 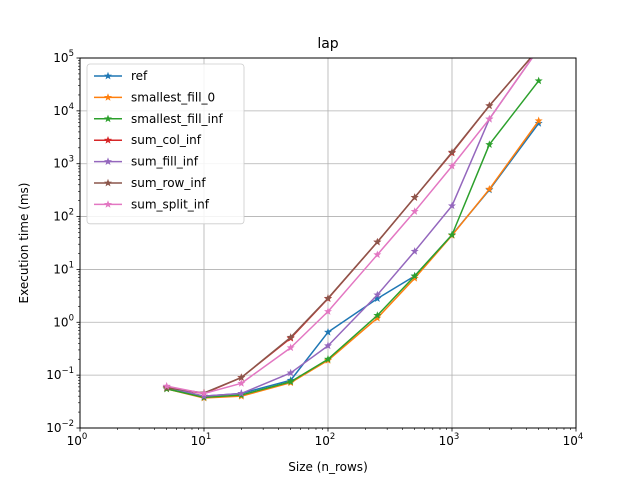 I want to click on legend-item-ref: ref, so click(x=121, y=76).